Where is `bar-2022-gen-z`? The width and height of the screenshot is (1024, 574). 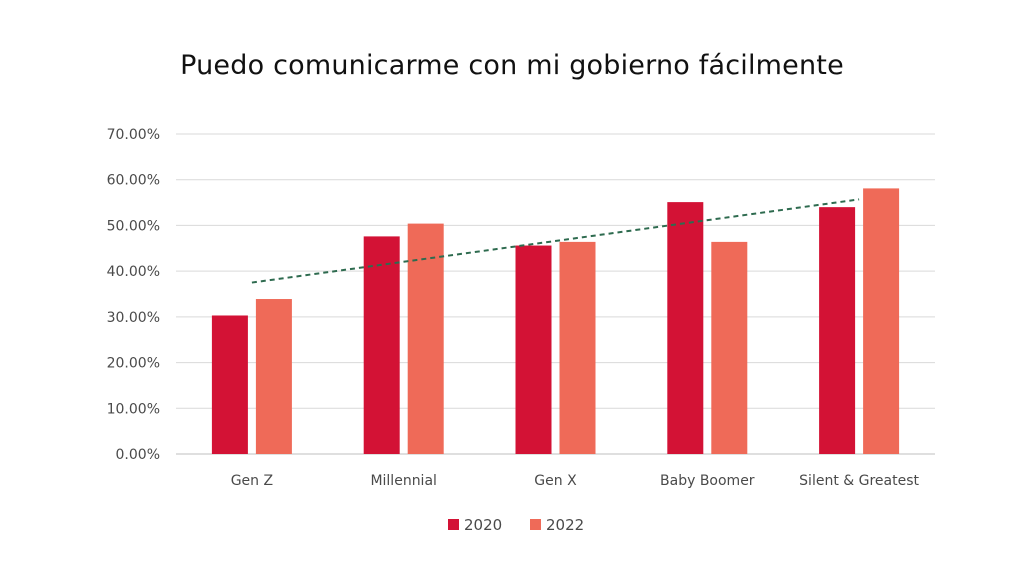
bar-2022-gen-z is located at coordinates (273, 376).